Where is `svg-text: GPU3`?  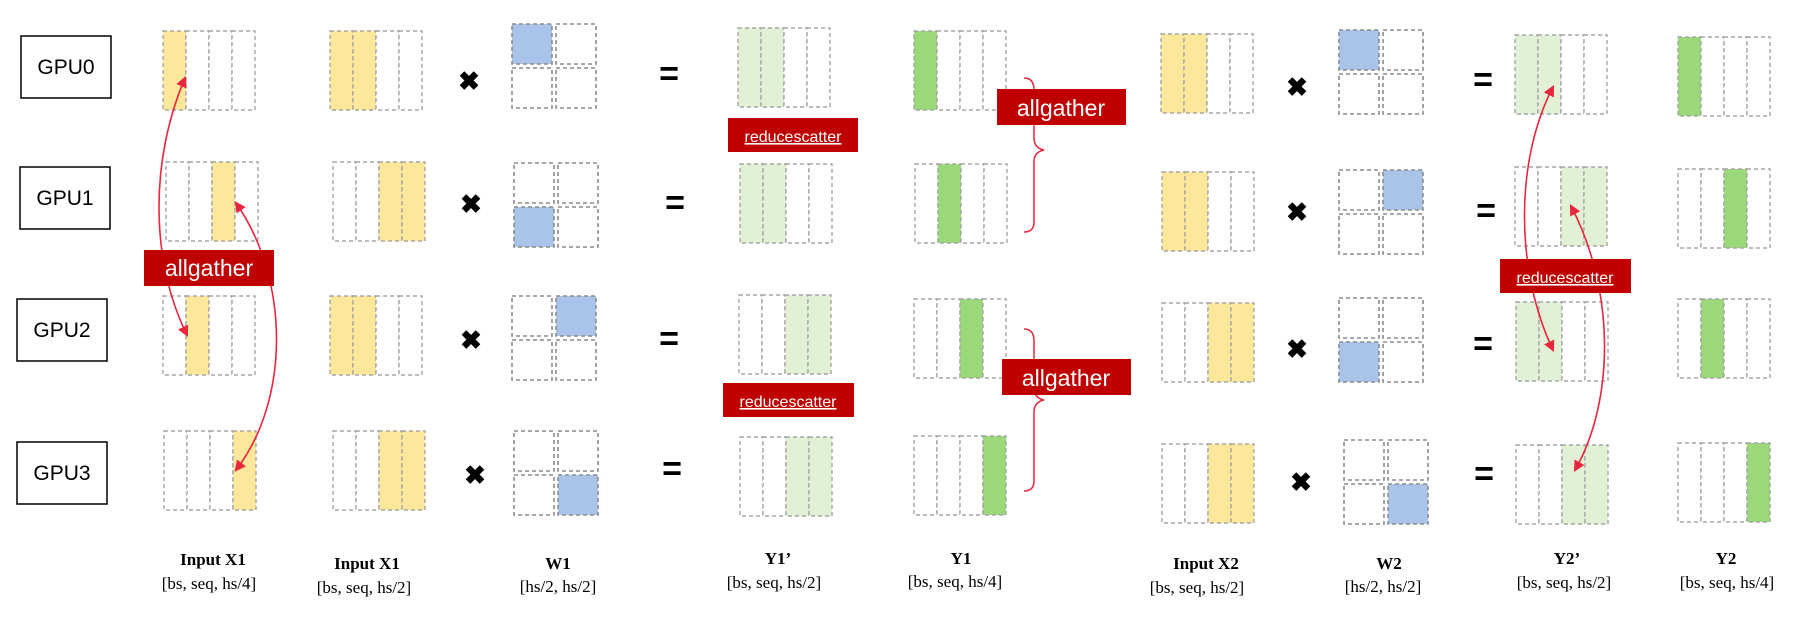
svg-text: GPU3 is located at coordinates (61, 473).